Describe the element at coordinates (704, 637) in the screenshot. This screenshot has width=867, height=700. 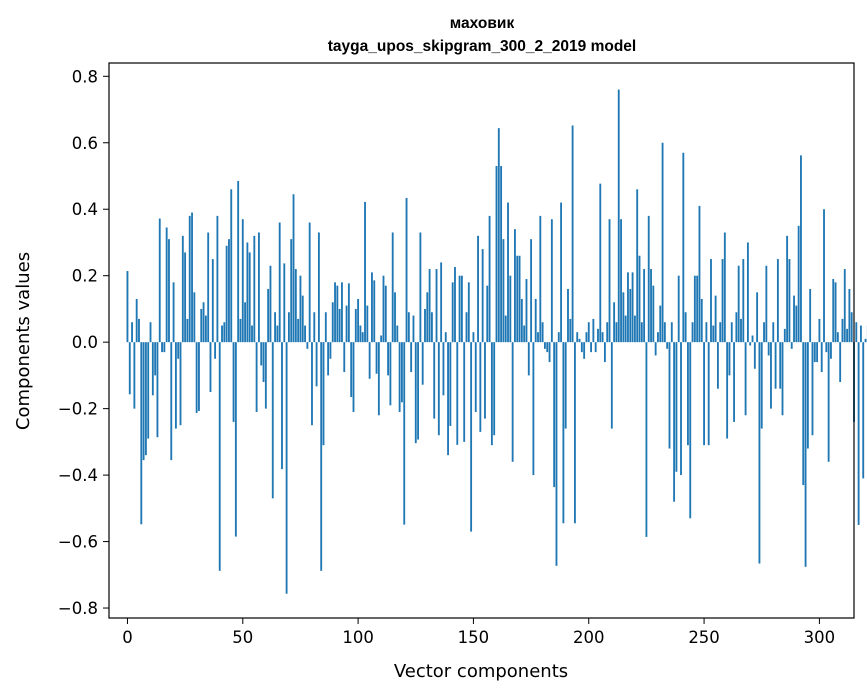
I see `x-tick-label: 250` at that location.